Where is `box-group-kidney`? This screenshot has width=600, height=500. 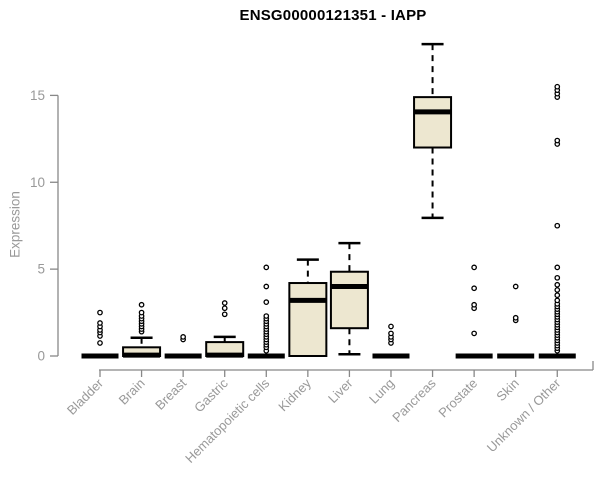 box-group-kidney is located at coordinates (308, 308).